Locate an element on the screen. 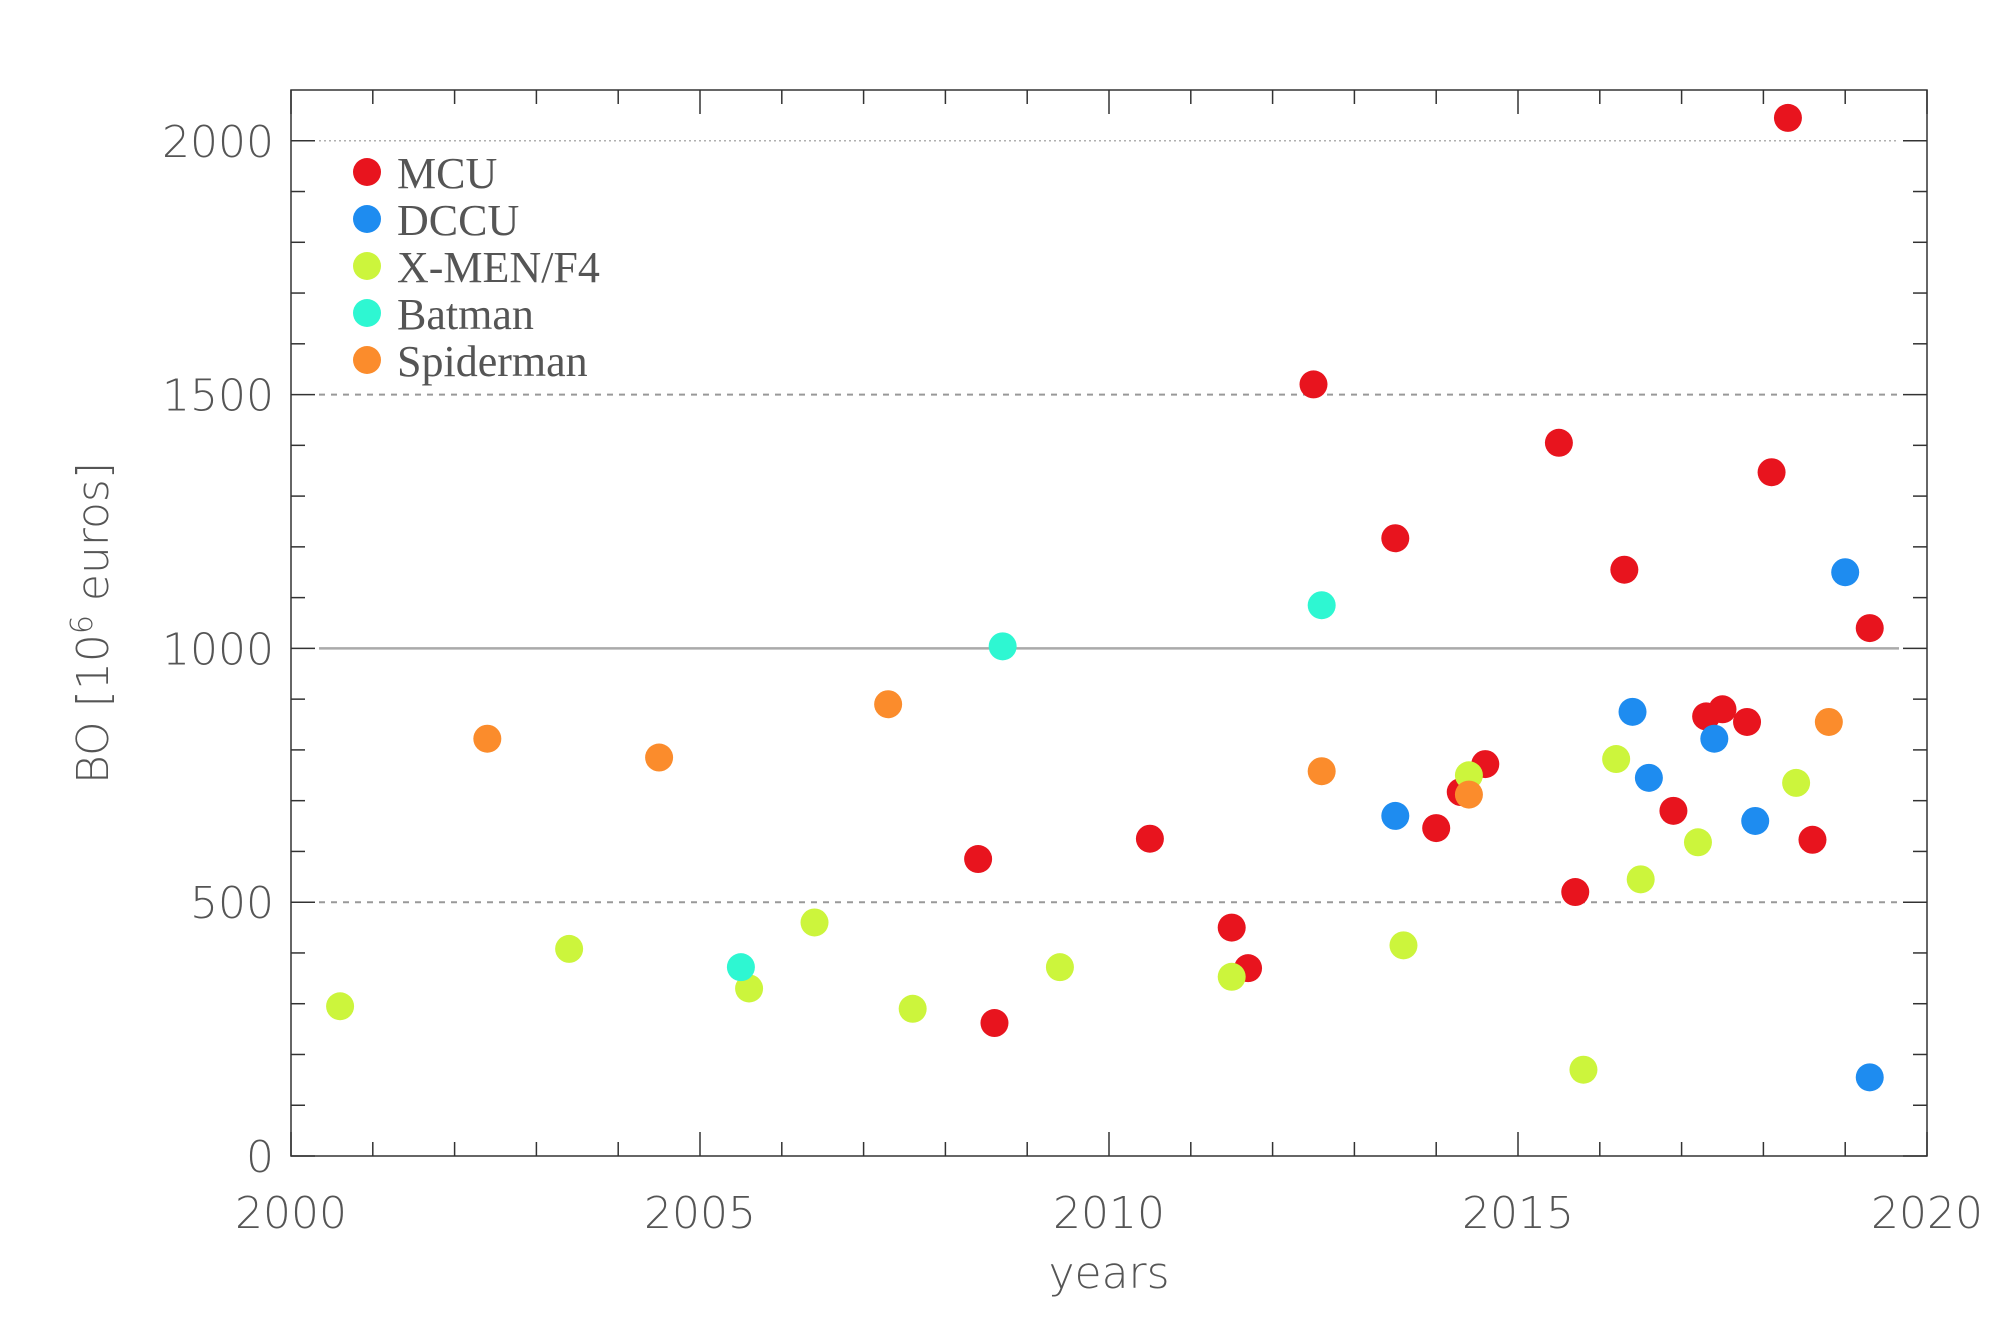  y-axis-title-suffix: euros] is located at coordinates (93, 538).